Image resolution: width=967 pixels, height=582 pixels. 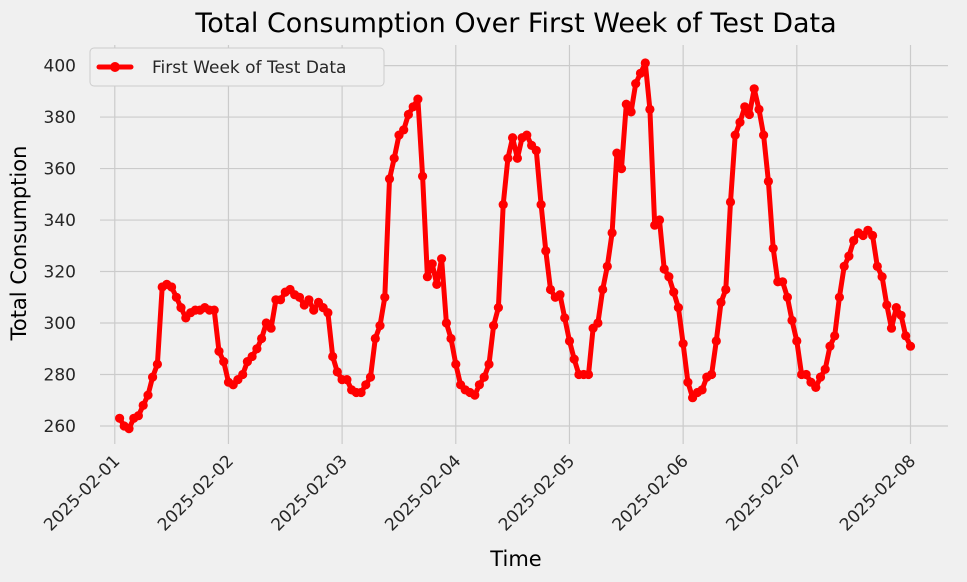 I want to click on y-axis-label: Total Consumption, so click(x=19, y=244).